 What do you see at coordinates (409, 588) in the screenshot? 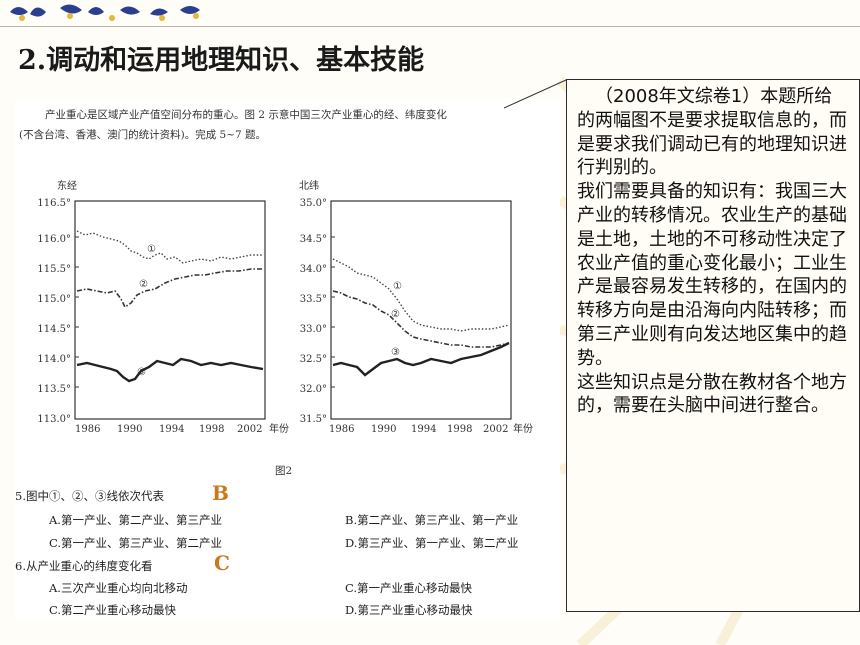
I see `q6-option-c: C.第一产业重心移动最快` at bounding box center [409, 588].